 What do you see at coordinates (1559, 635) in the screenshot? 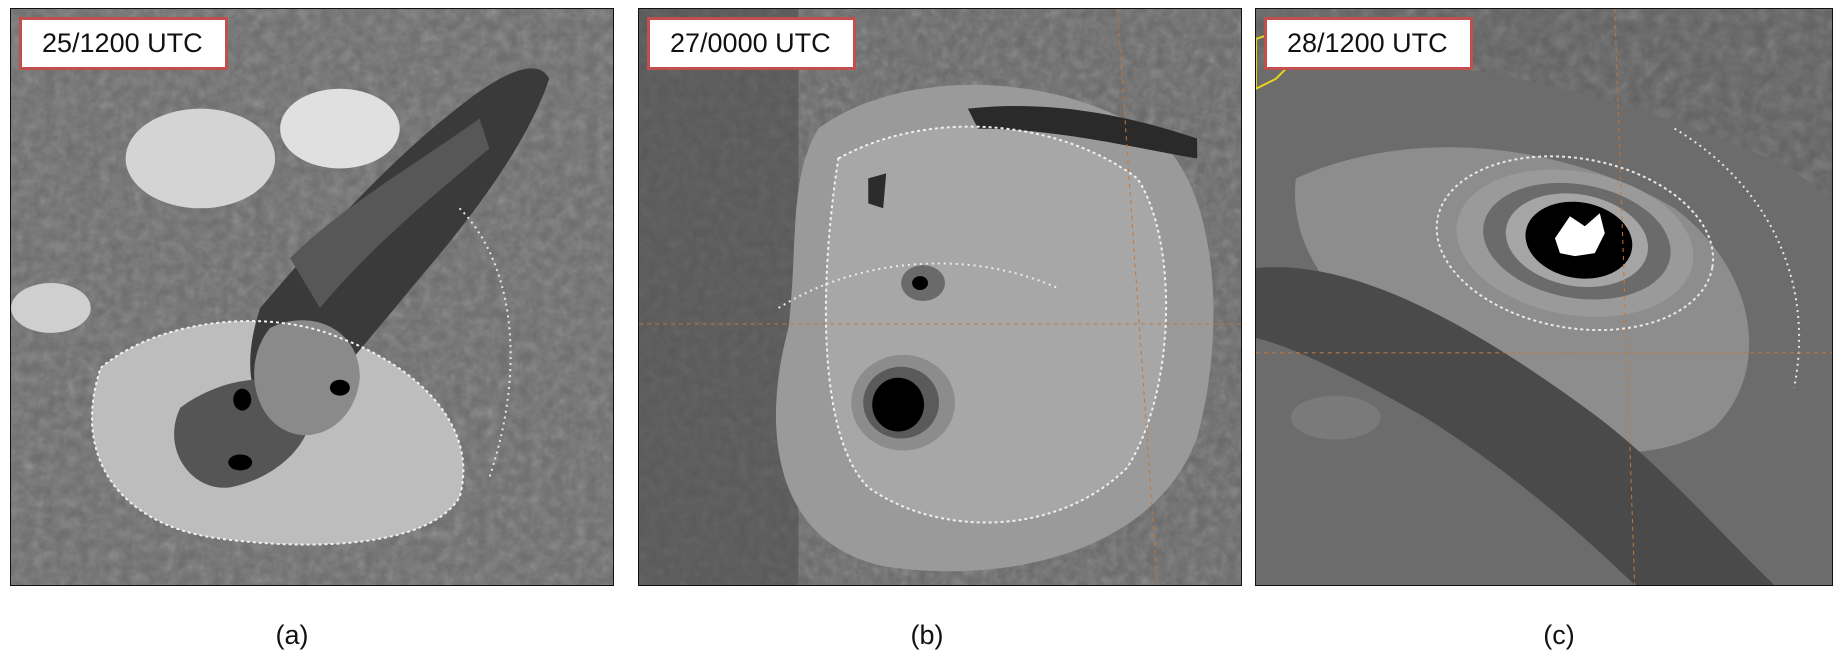
I see `panel-caption-c: (c)` at bounding box center [1559, 635].